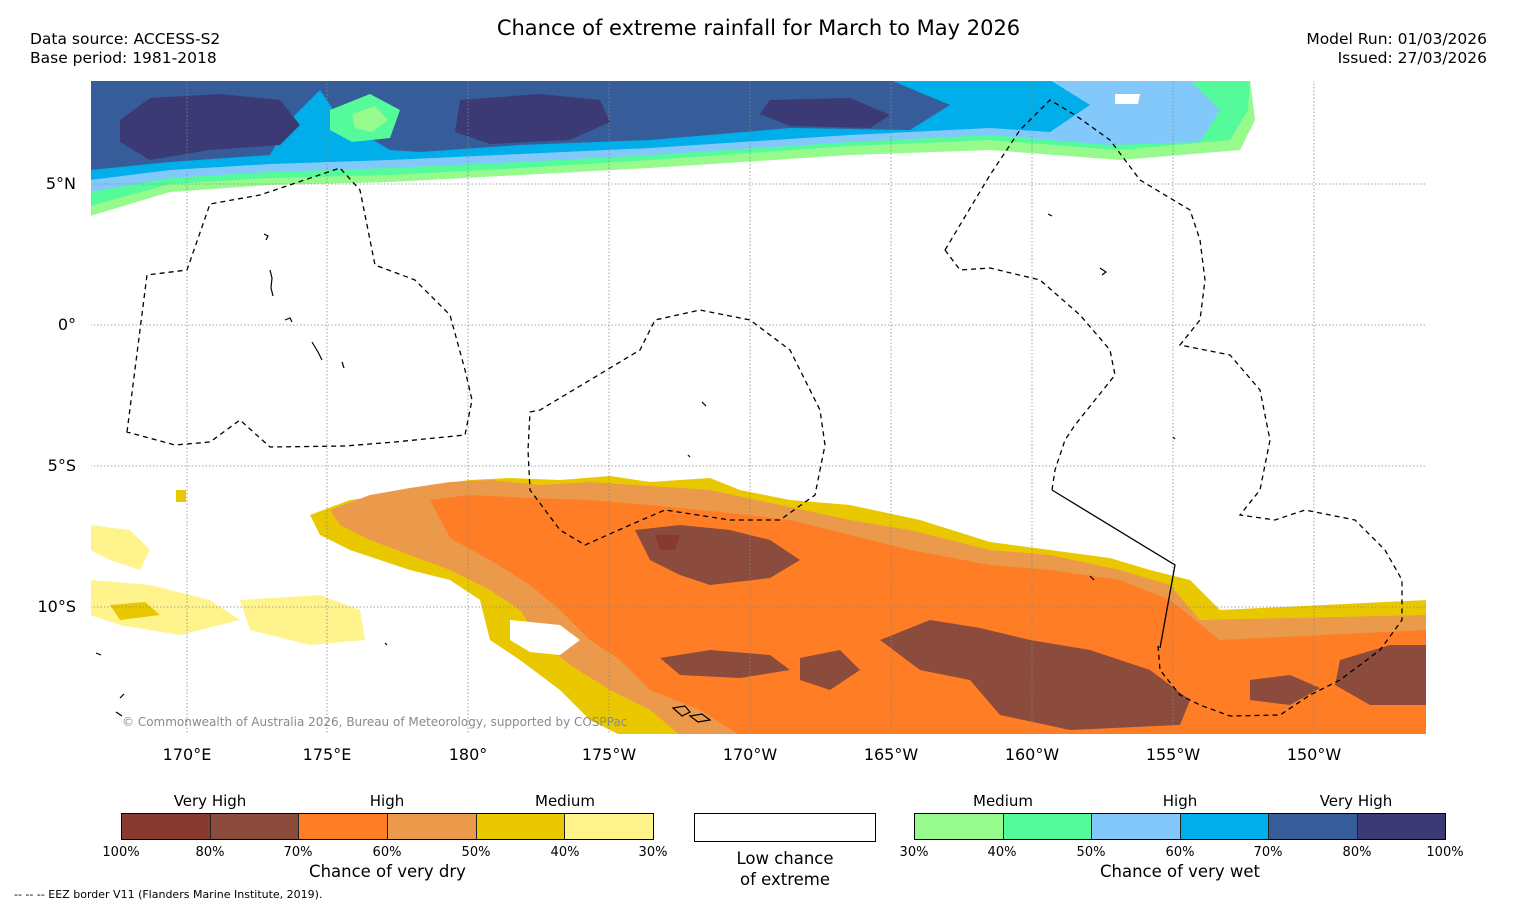  I want to click on lon-label-150w: 150°W, so click(1314, 754).